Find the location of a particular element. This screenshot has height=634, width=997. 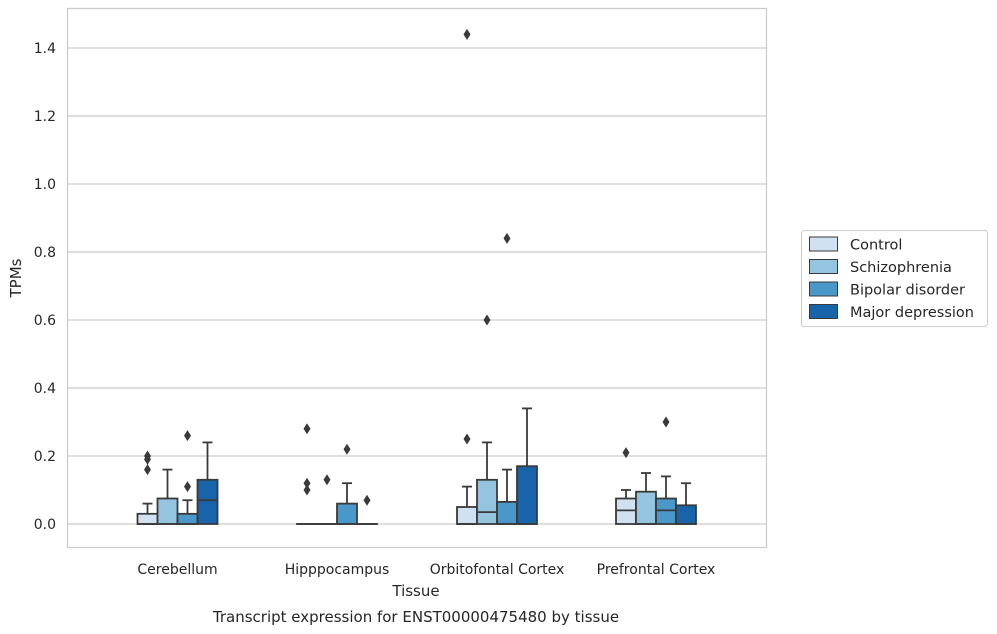

x-tick-label: Hipppocampus is located at coordinates (337, 570).